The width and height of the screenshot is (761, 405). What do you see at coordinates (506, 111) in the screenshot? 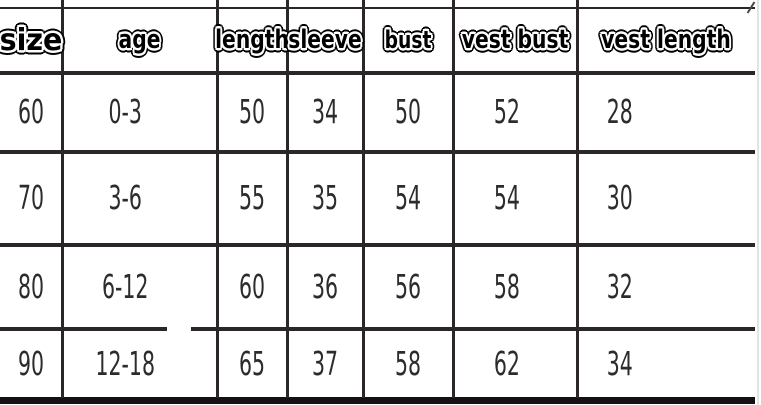
I see `cell-vest-bust: 52` at bounding box center [506, 111].